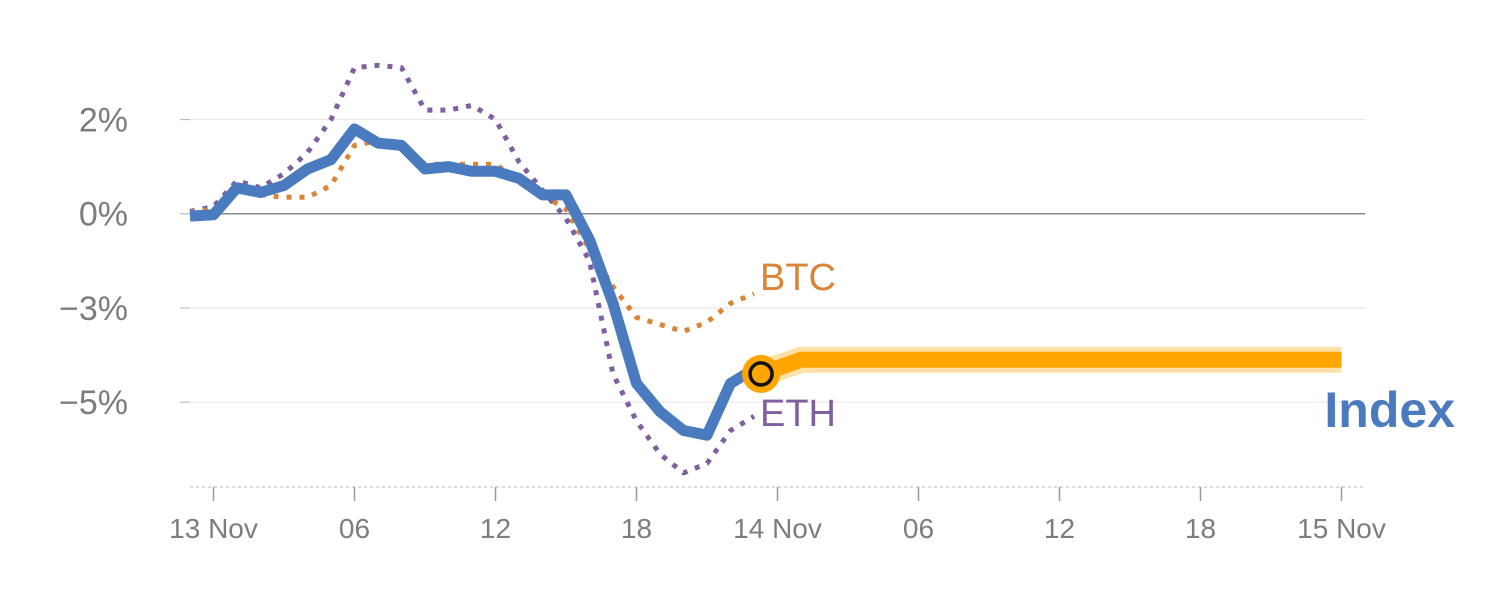  Describe the element at coordinates (1107, 347) in the screenshot. I see `label-layer: BTC ETH Index` at that location.